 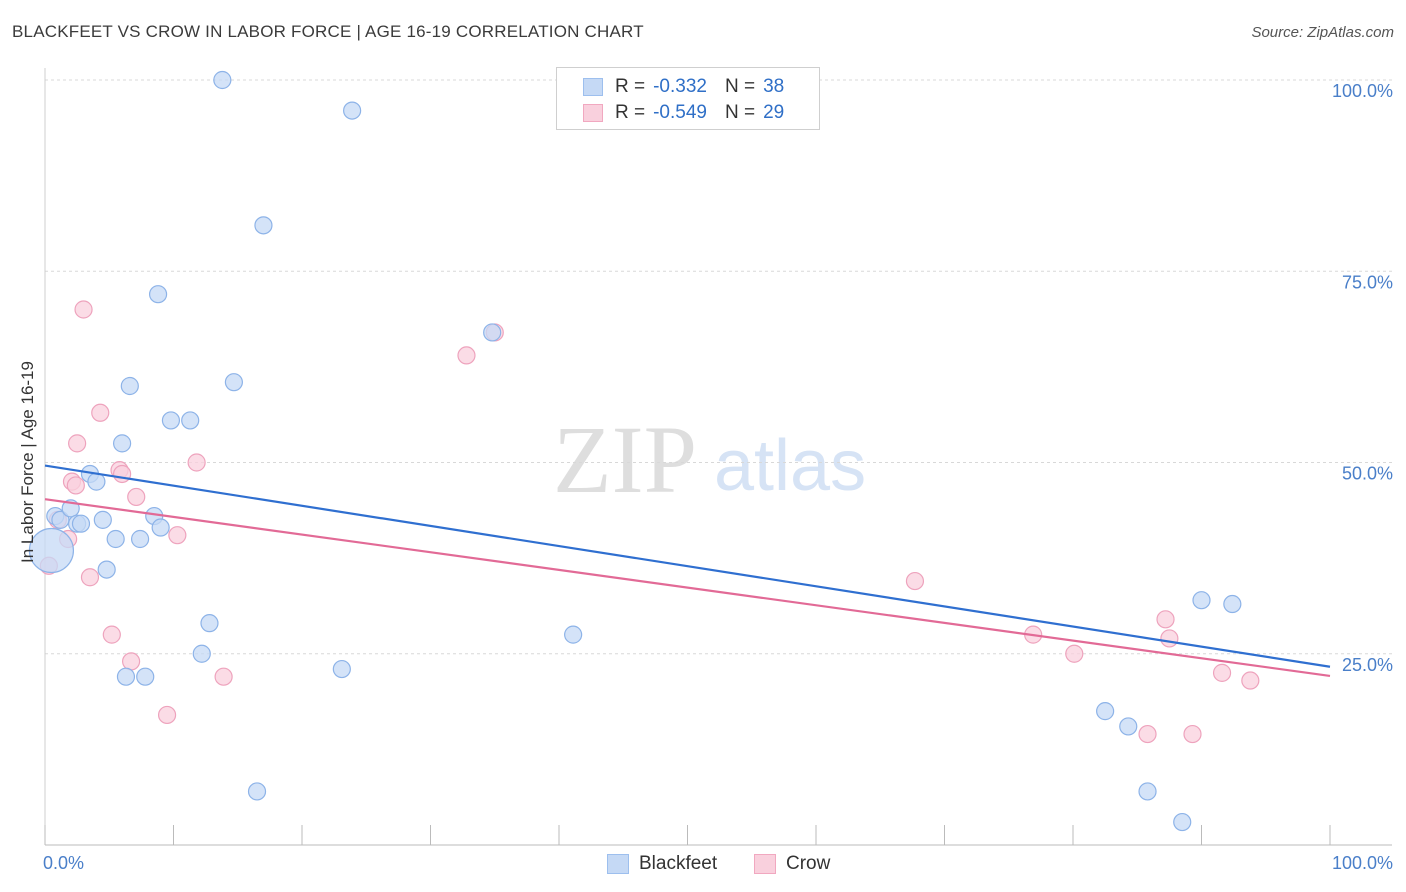 I want to click on blackfeet-n-value: 38, so click(x=774, y=86).